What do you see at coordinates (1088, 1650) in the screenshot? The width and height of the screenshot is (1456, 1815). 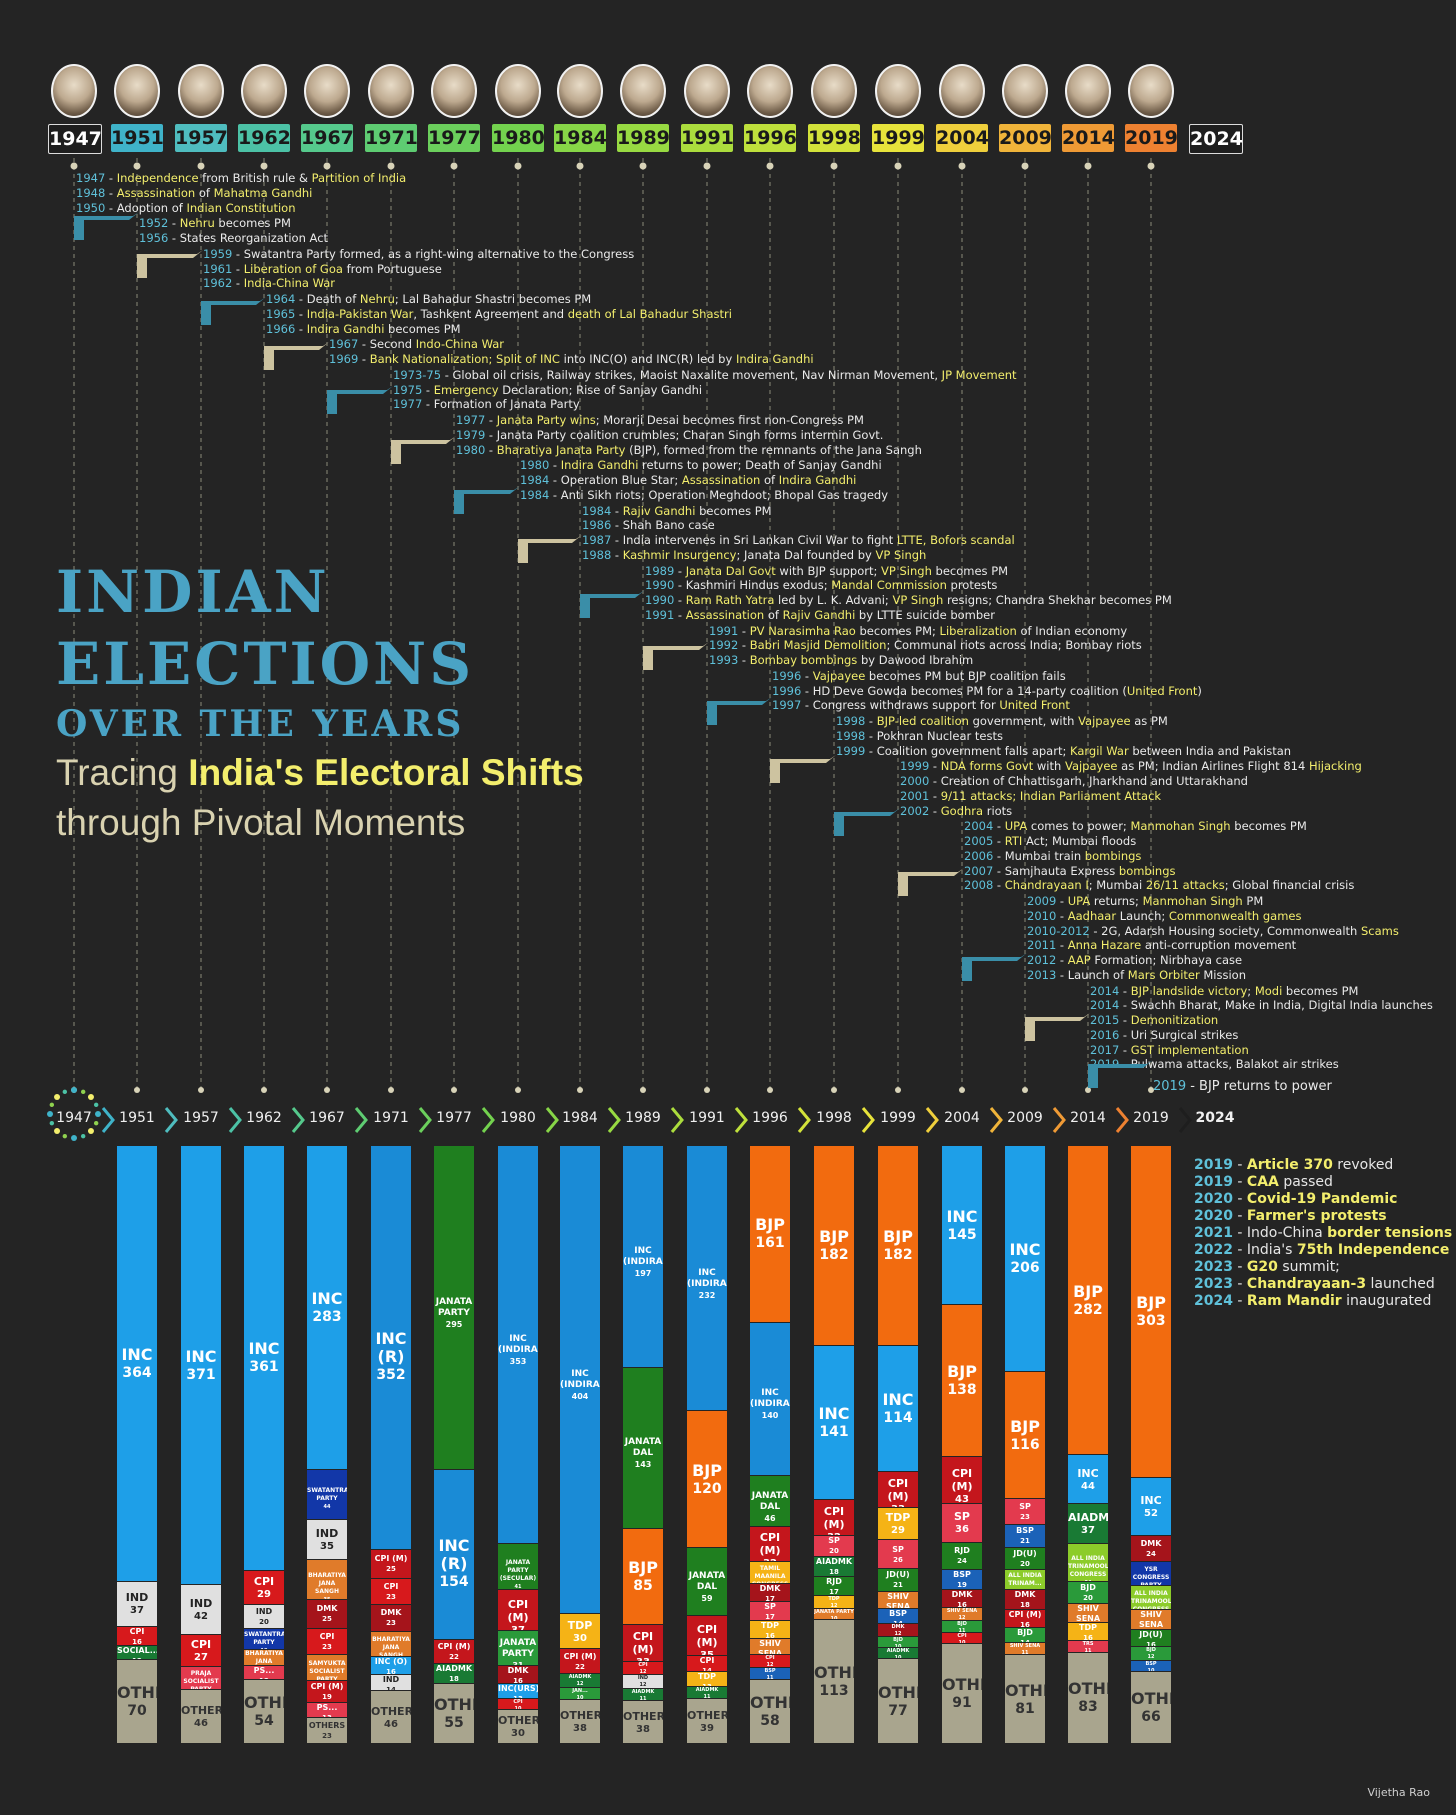 I see `bar-value-2014-7: 11` at bounding box center [1088, 1650].